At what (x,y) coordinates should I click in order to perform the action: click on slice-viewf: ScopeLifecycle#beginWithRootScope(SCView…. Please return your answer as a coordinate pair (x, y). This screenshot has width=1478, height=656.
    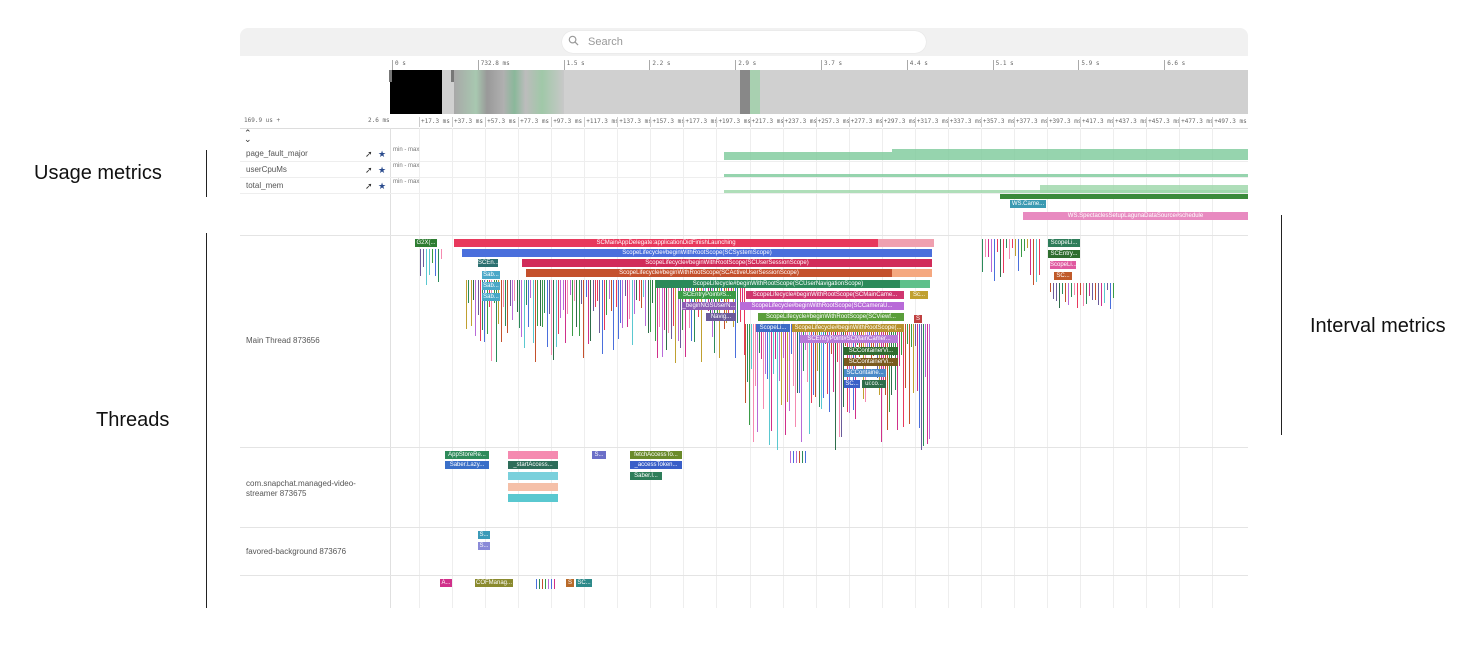
    Looking at the image, I should click on (831, 317).